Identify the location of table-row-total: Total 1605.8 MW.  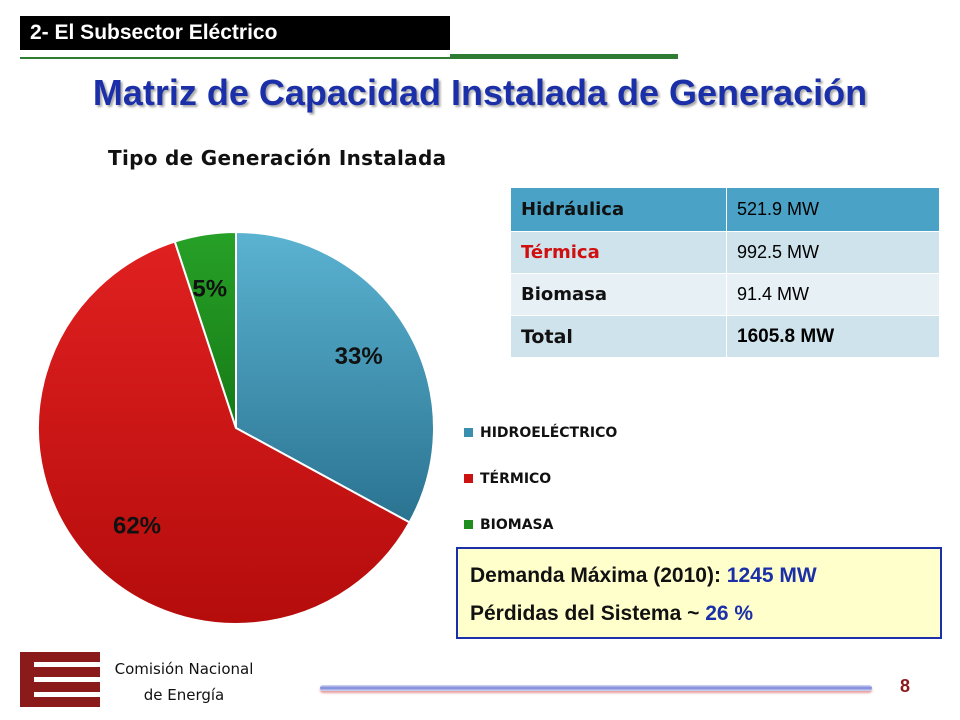
(725, 336).